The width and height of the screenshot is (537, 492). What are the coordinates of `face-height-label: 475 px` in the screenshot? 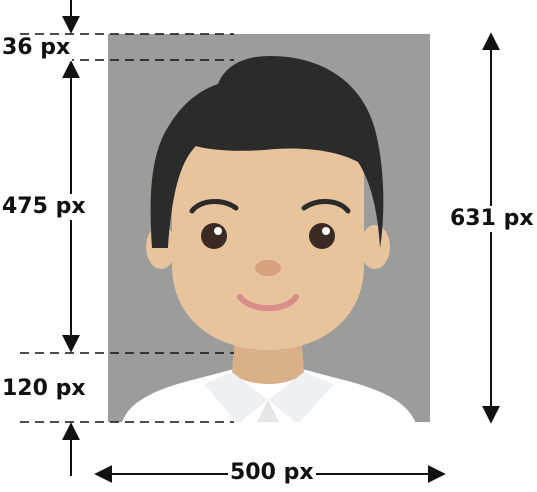 It's located at (44, 207).